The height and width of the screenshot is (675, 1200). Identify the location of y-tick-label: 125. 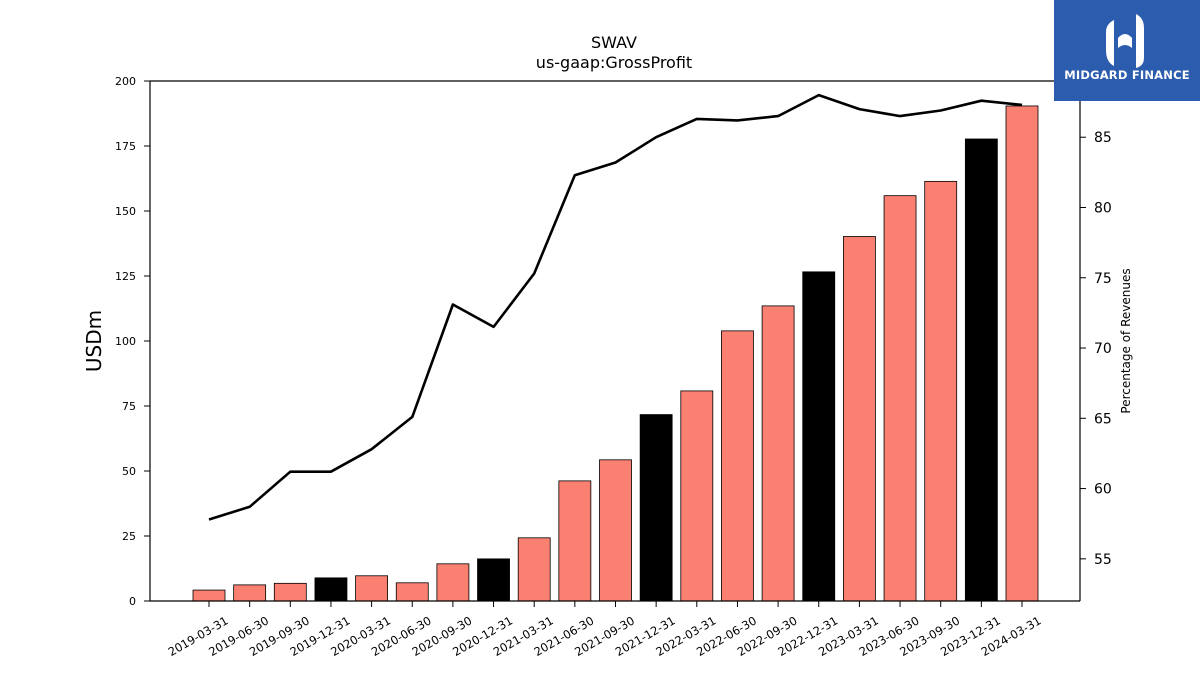
(125, 276).